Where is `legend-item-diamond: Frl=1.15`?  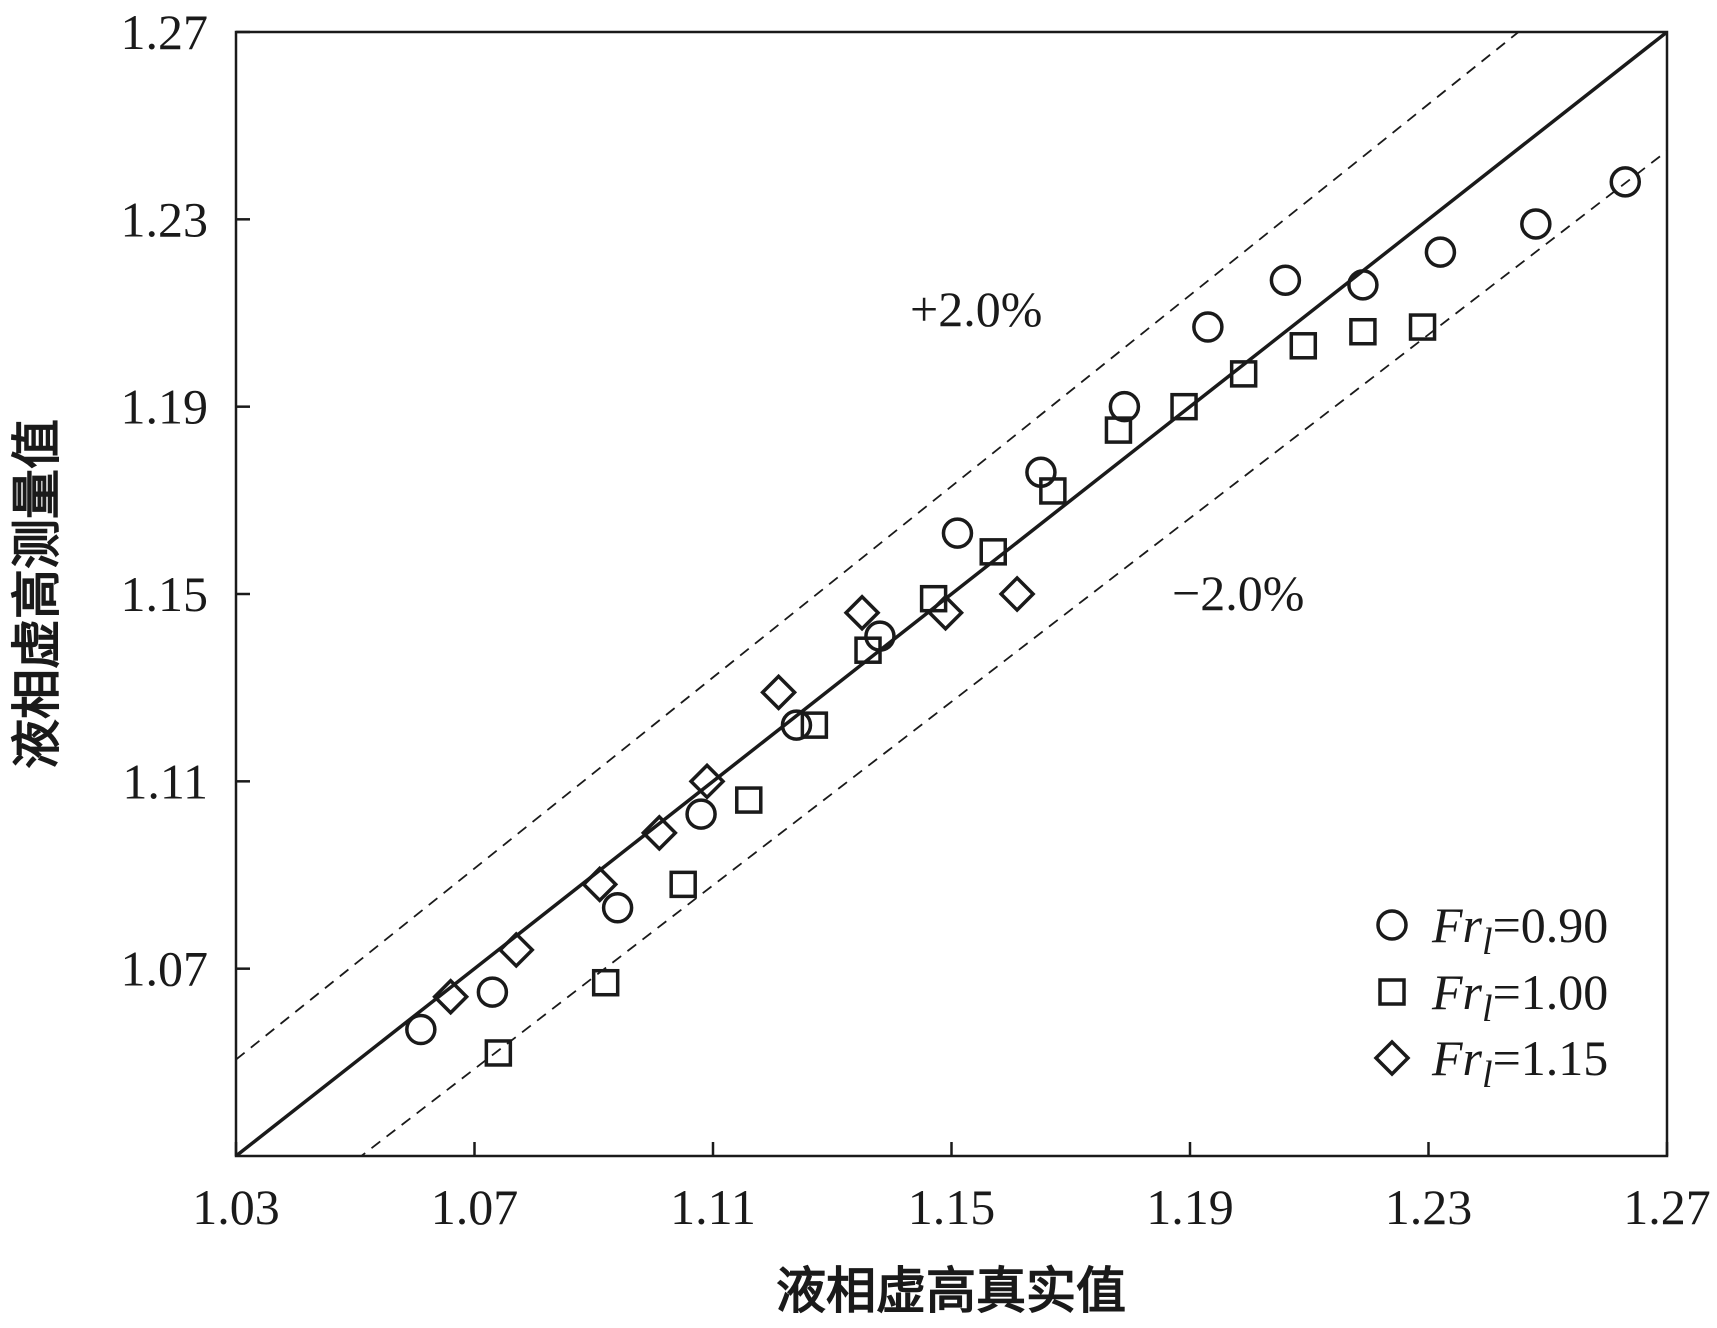 legend-item-diamond: Frl=1.15 is located at coordinates (1490, 1063).